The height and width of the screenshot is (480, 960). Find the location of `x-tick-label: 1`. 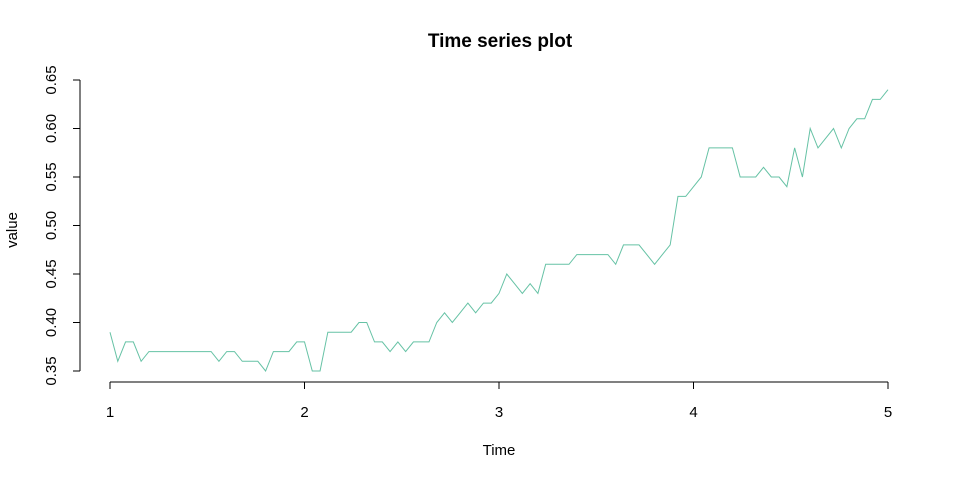

x-tick-label: 1 is located at coordinates (110, 412).